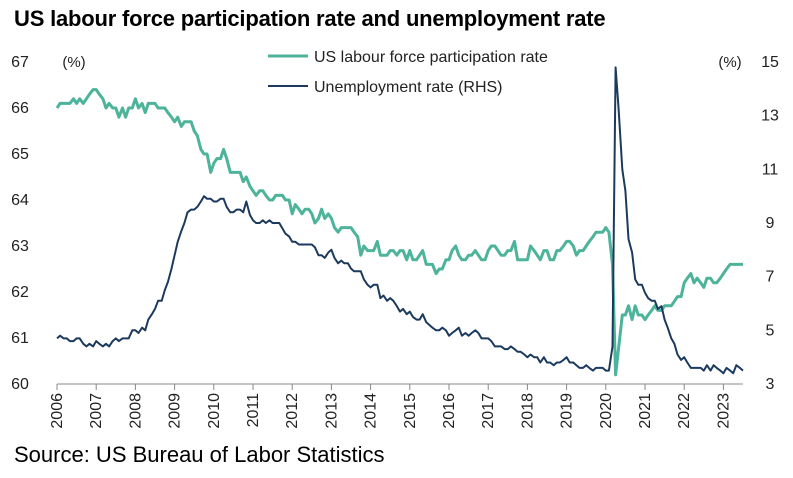 The image size is (793, 478). What do you see at coordinates (408, 87) in the screenshot?
I see `legend-label-unemployment: Unemployment rate (RHS)` at bounding box center [408, 87].